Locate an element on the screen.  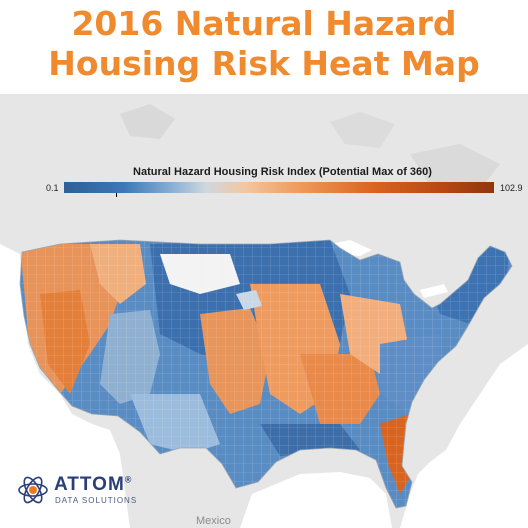
logo-trademark: ® is located at coordinates (128, 479).